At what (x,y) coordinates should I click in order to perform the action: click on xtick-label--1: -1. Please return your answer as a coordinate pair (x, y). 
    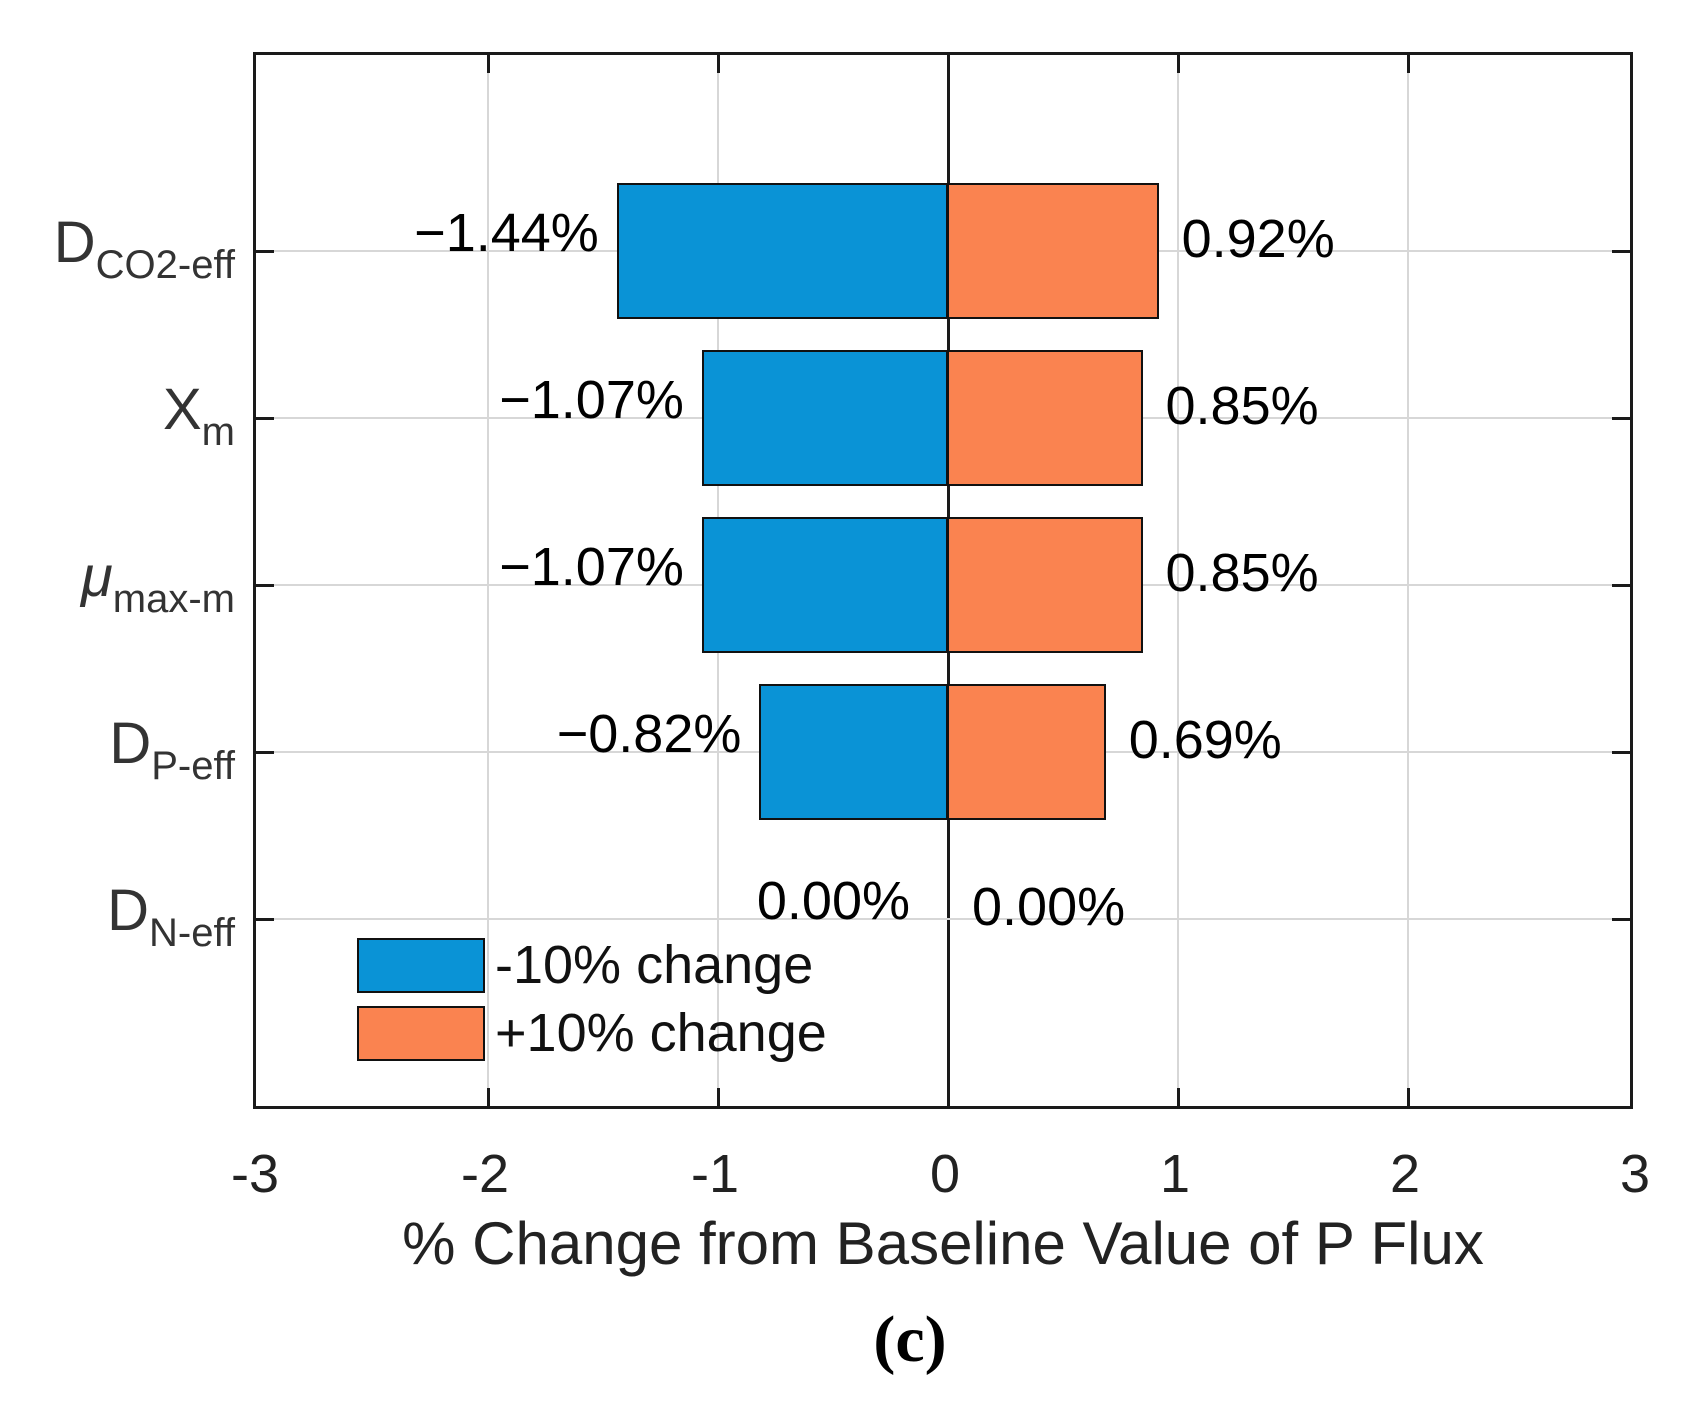
    Looking at the image, I should click on (714, 1174).